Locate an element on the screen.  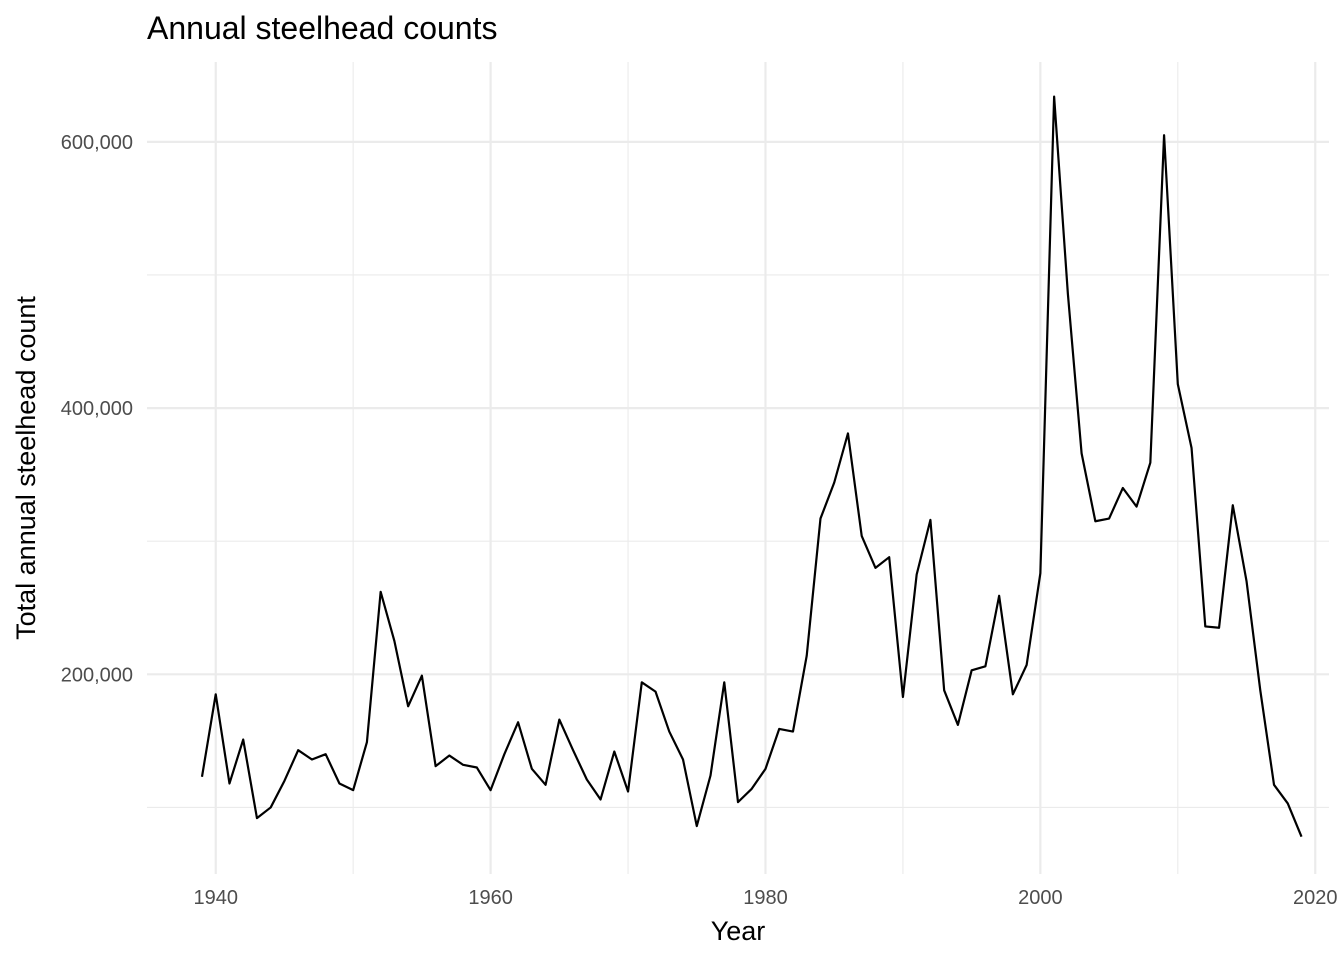
x-tick-label: 1980 is located at coordinates (765, 898).